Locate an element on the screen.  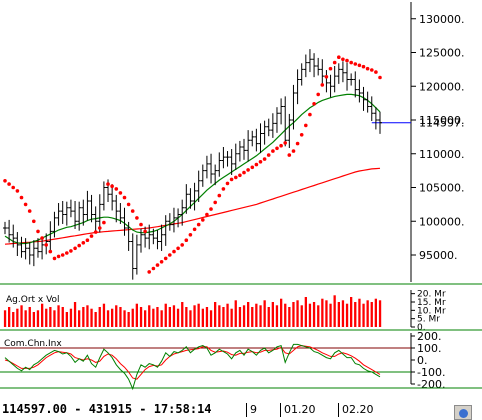
price-tick-label: 130000. is located at coordinates (442, 19).